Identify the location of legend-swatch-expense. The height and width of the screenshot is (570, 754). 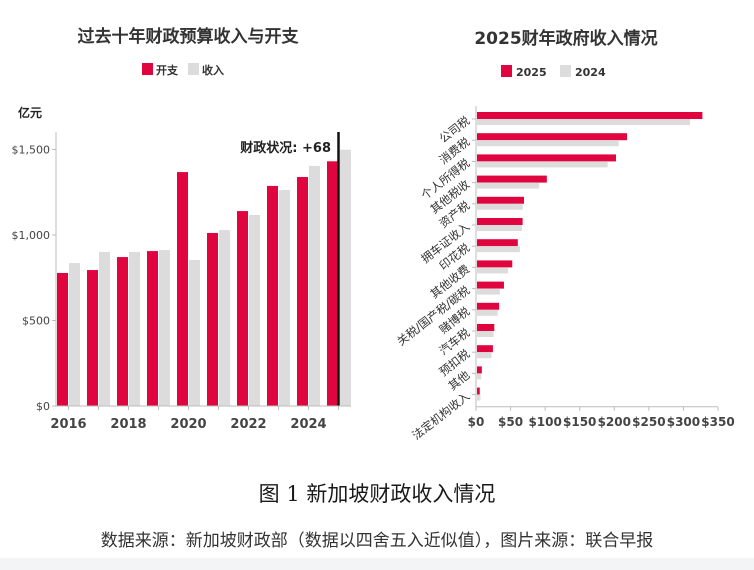
(147, 69).